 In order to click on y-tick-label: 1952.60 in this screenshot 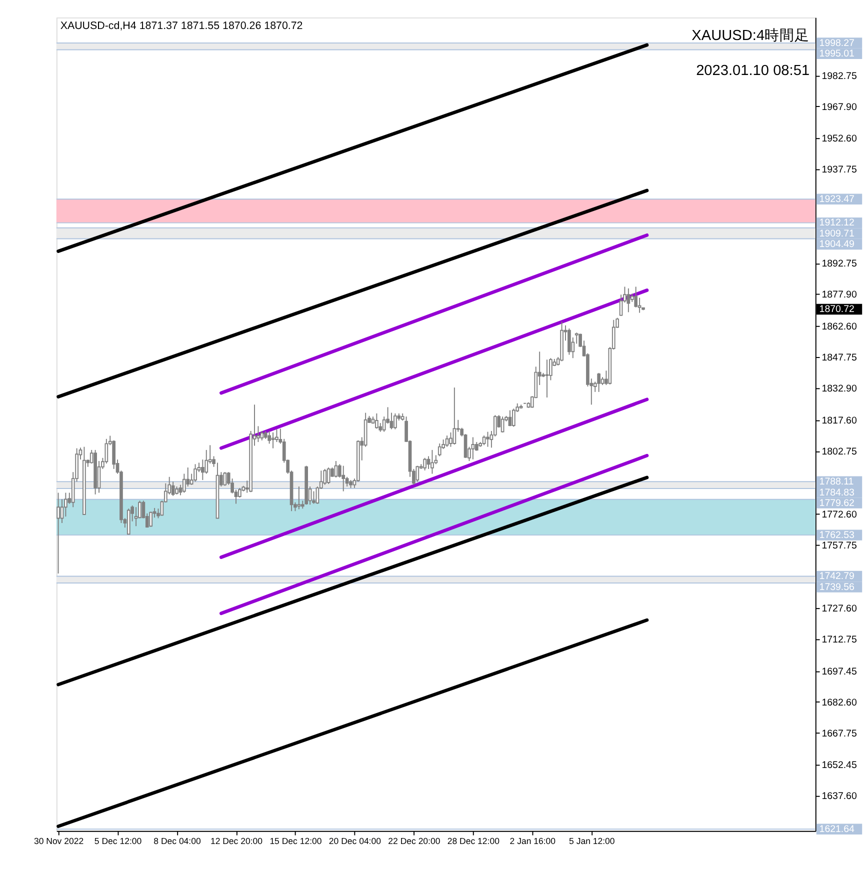, I will do `click(840, 139)`.